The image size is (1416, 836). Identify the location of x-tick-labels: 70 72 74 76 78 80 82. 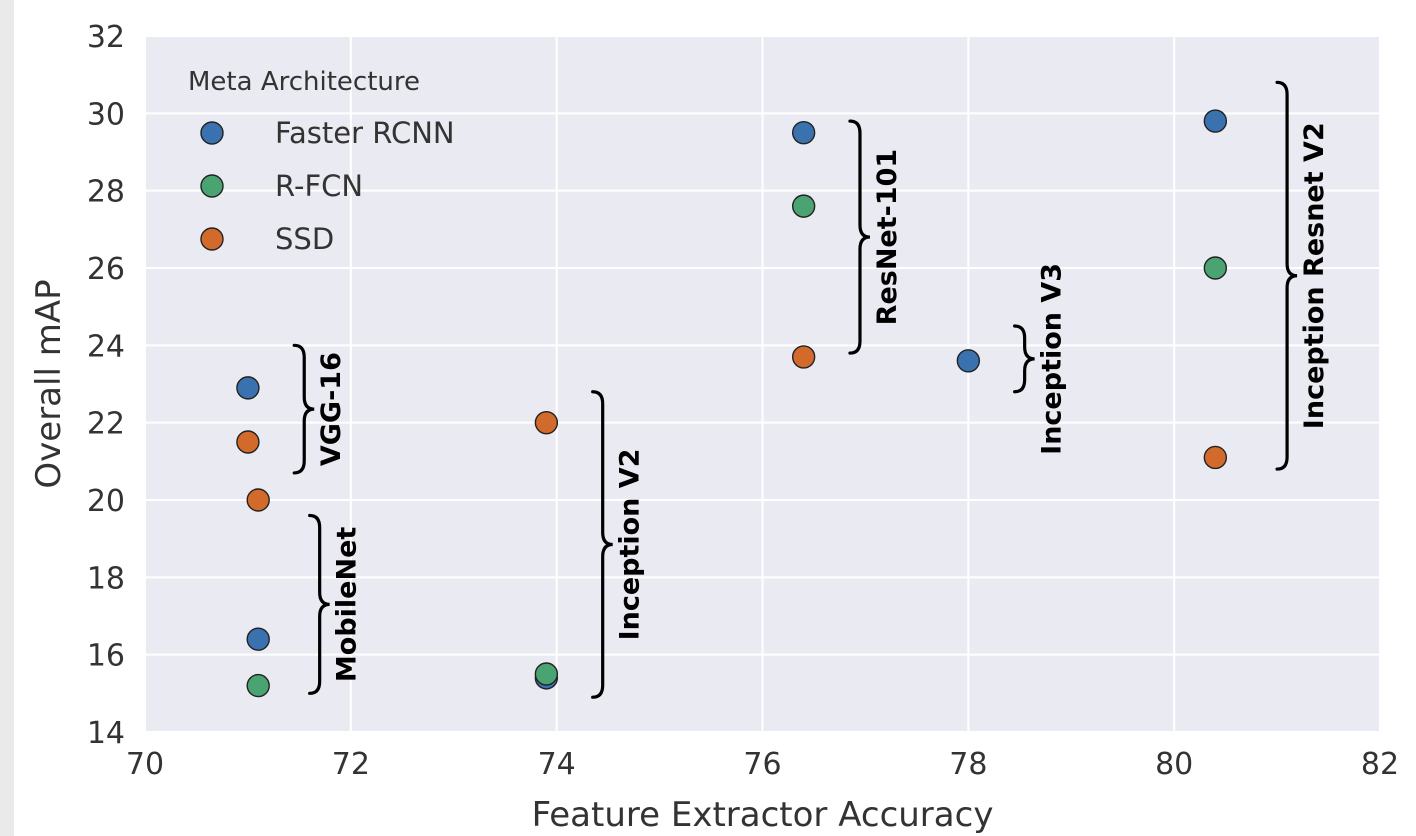
(762, 764).